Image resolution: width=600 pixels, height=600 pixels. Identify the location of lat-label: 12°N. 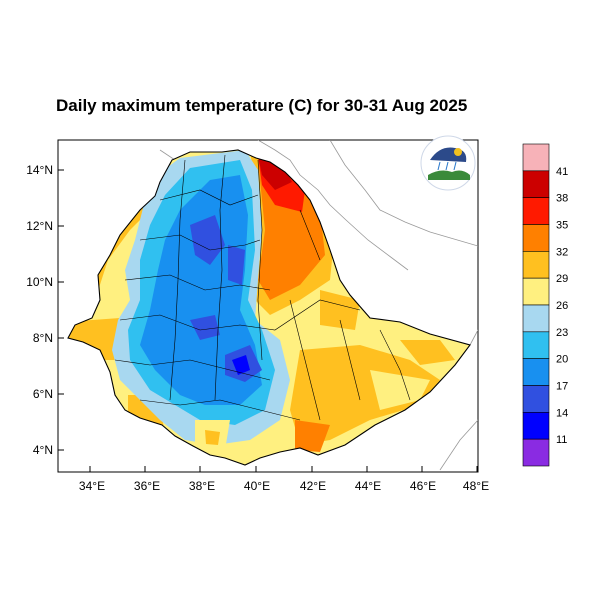
(39, 226).